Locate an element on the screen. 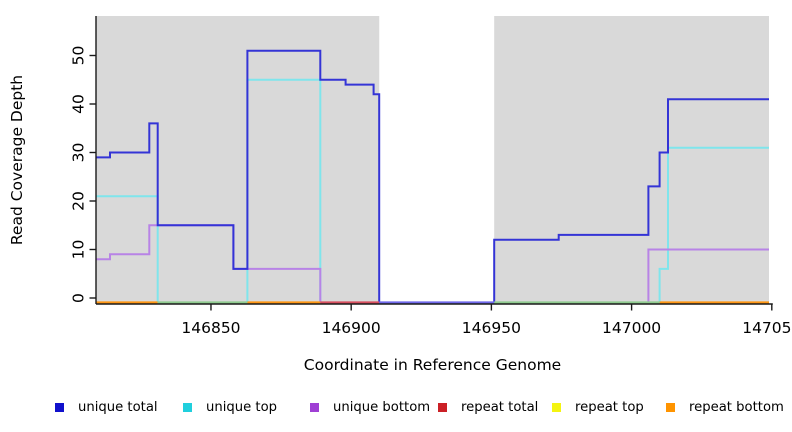 The image size is (792, 432). y-axis-title: Read Coverage Depth is located at coordinates (17, 160).